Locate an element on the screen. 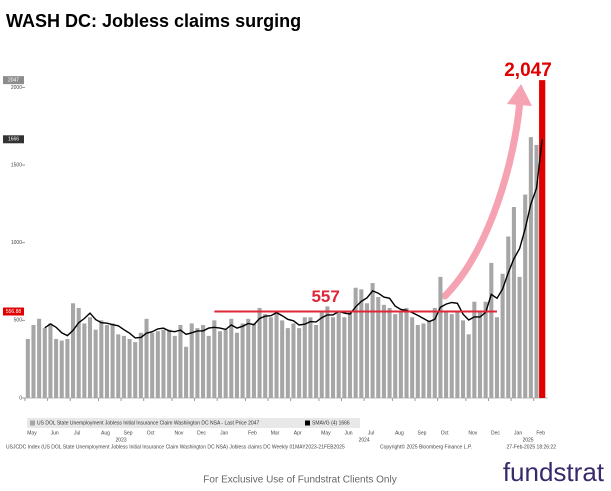 This screenshot has height=491, width=611. x-tick-label: Aug is located at coordinates (105, 433).